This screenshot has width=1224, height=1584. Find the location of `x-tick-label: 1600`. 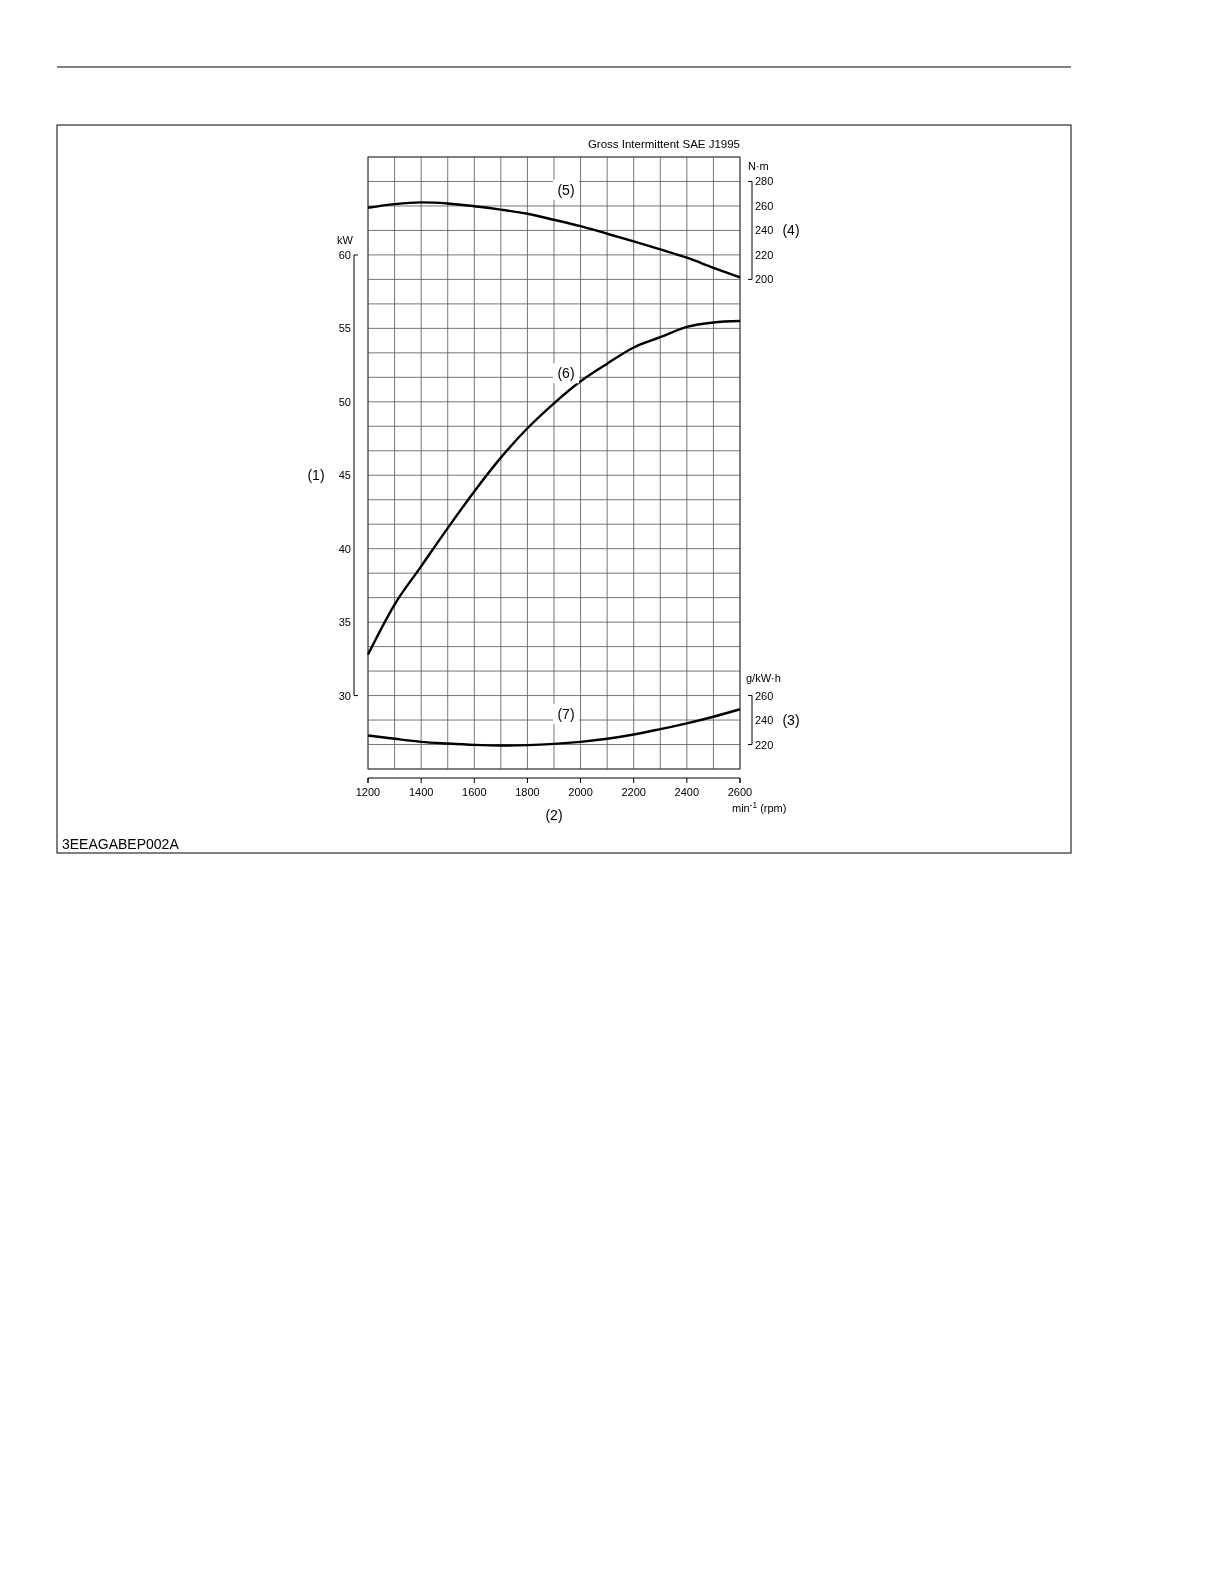

x-tick-label: 1600 is located at coordinates (474, 792).